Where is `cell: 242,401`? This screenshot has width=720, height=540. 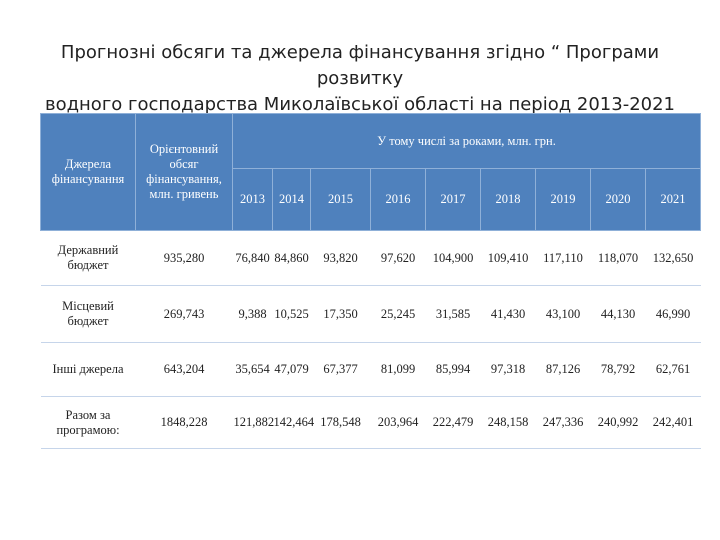 cell: 242,401 is located at coordinates (673, 422).